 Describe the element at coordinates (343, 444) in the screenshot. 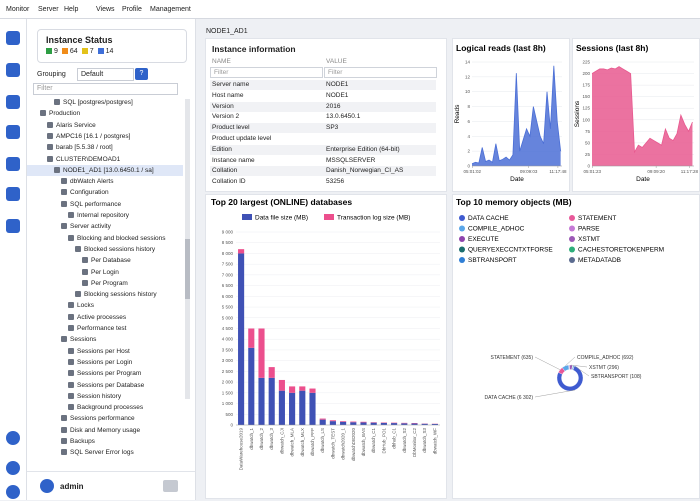

I see `x-tick-label: dbwatch2020_1` at that location.